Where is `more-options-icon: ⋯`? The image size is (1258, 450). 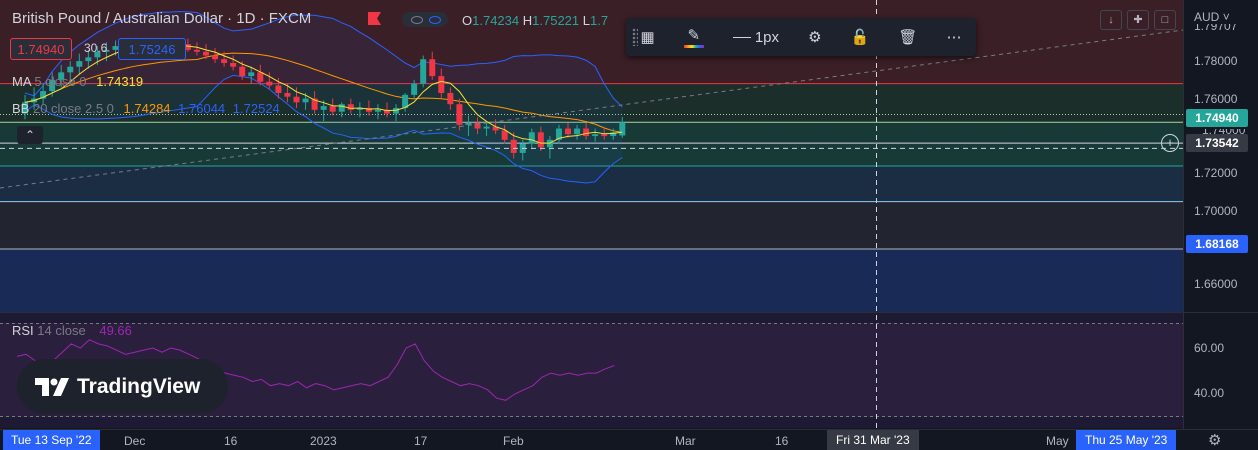
more-options-icon: ⋯ is located at coordinates (954, 37).